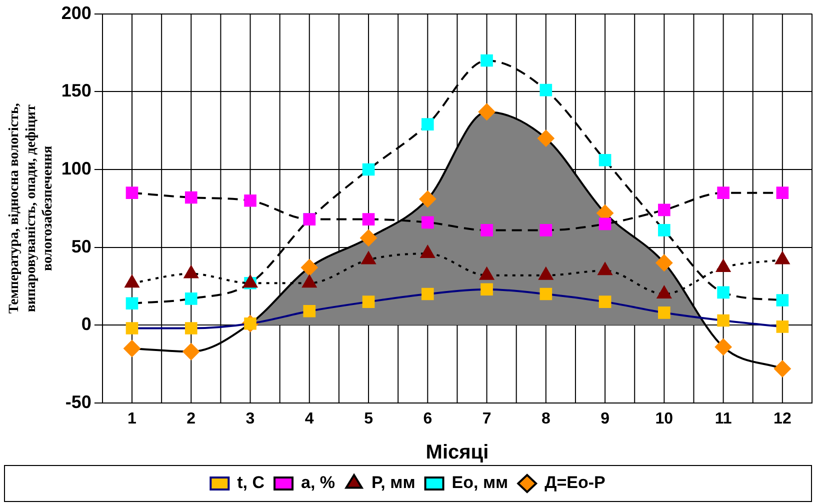 The height and width of the screenshot is (504, 832). I want to click on legend-label: P, мм, so click(394, 482).